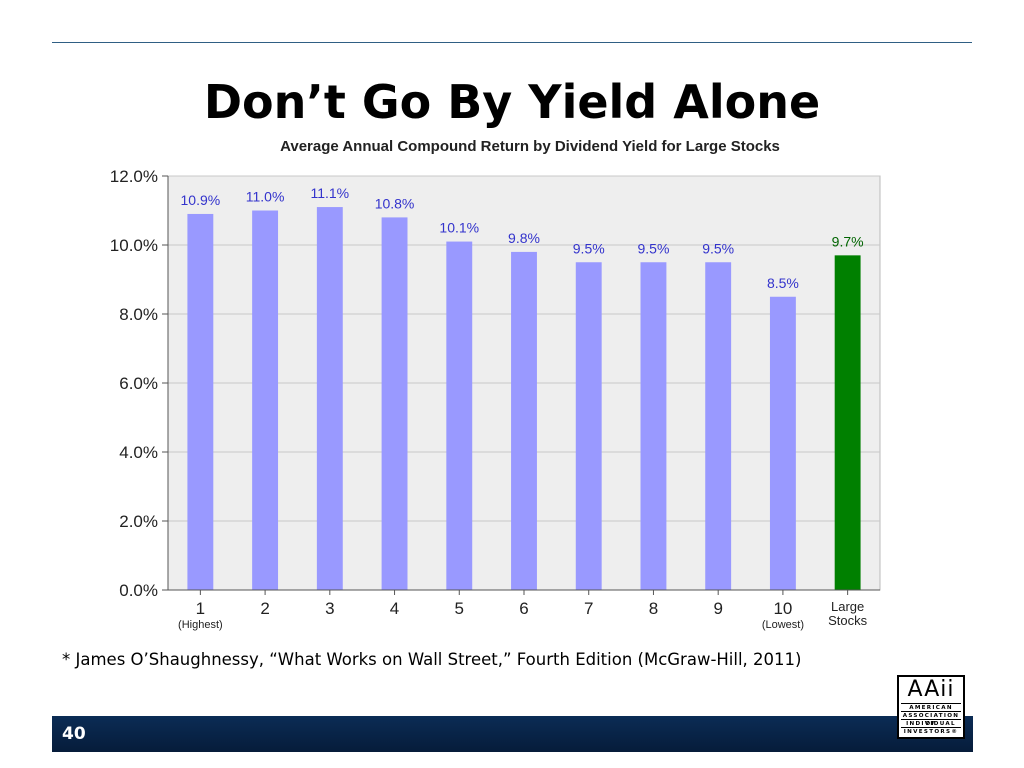 The height and width of the screenshot is (768, 1024). What do you see at coordinates (512, 102) in the screenshot?
I see `slide-title: Don’t Go By Yield Alone` at bounding box center [512, 102].